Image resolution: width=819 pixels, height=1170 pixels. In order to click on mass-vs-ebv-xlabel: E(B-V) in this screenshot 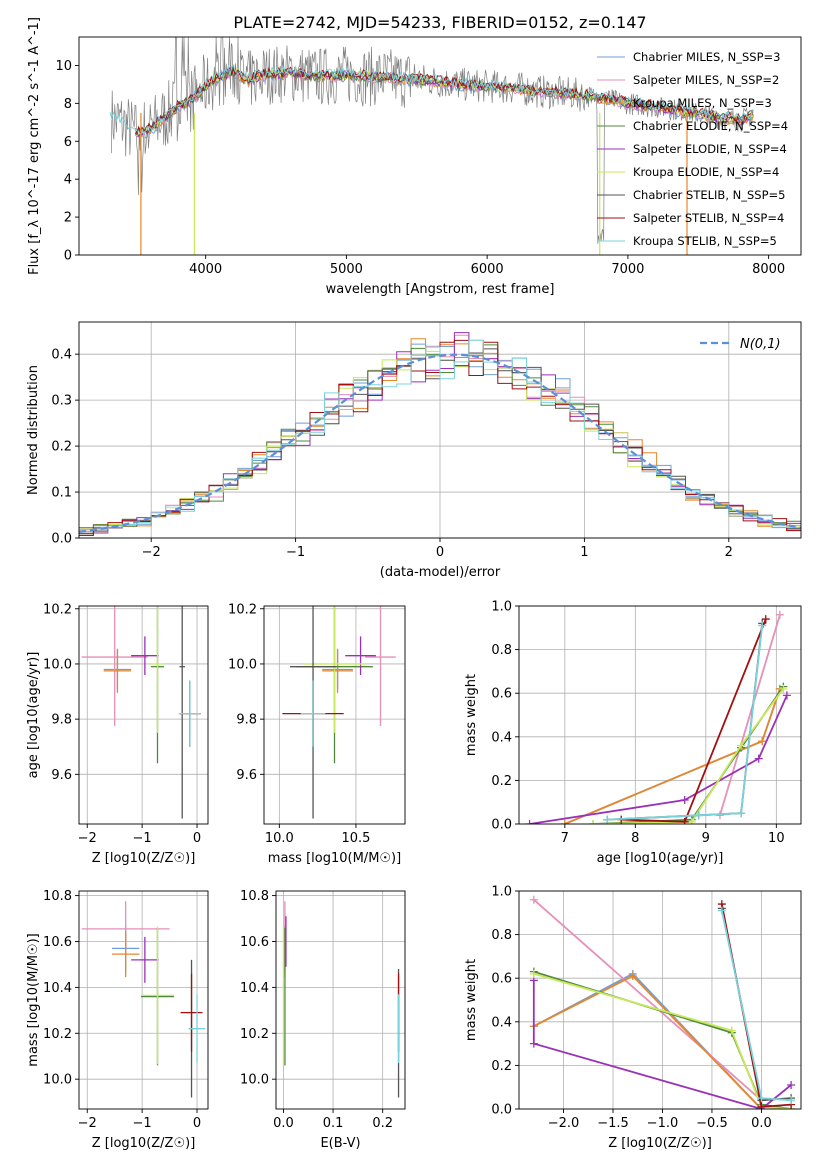, I will do `click(340, 1143)`.